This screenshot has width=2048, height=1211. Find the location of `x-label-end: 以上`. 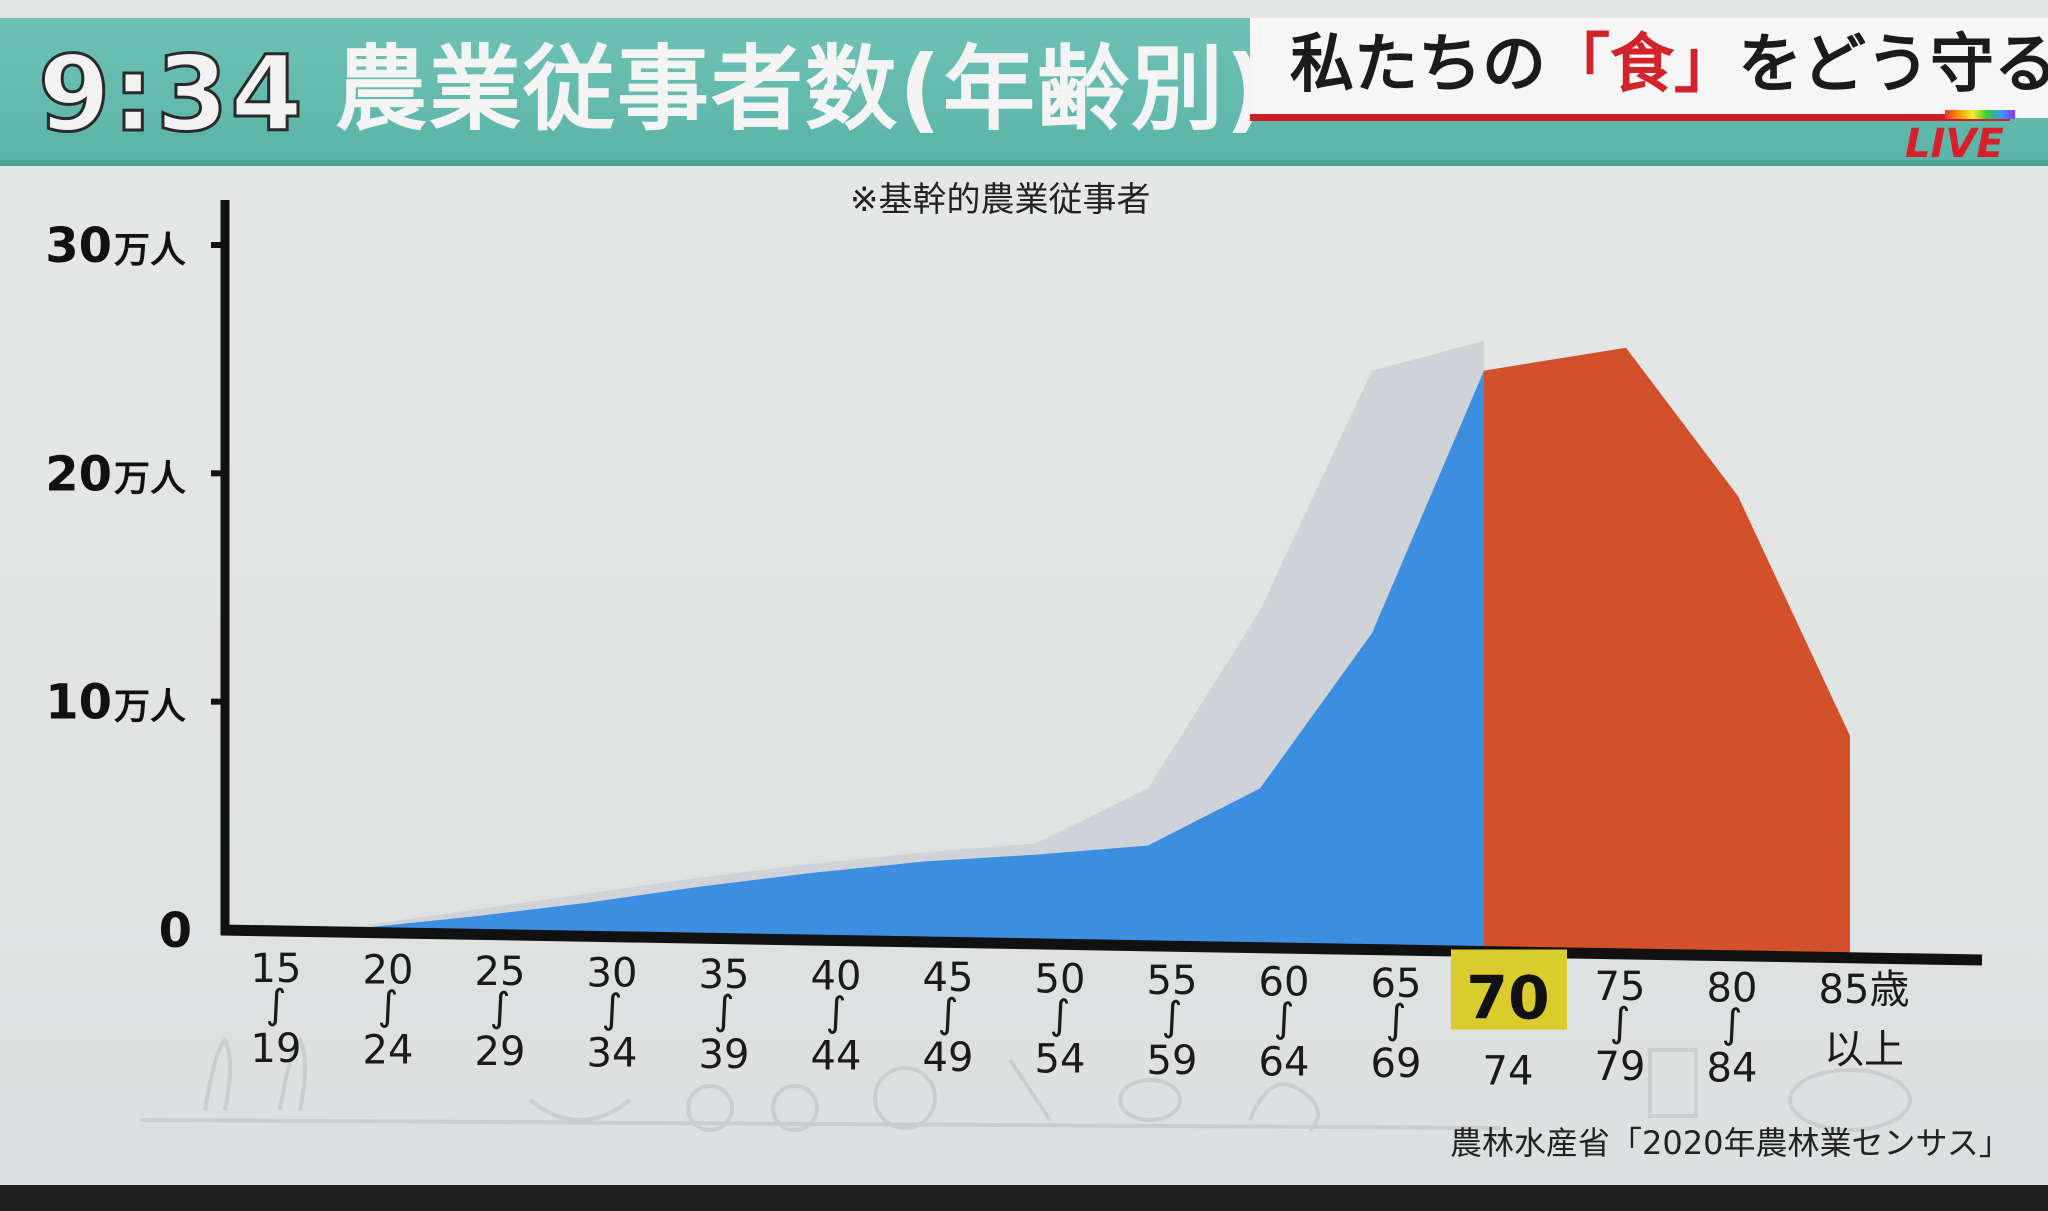

x-label-end: 以上 is located at coordinates (1864, 1050).